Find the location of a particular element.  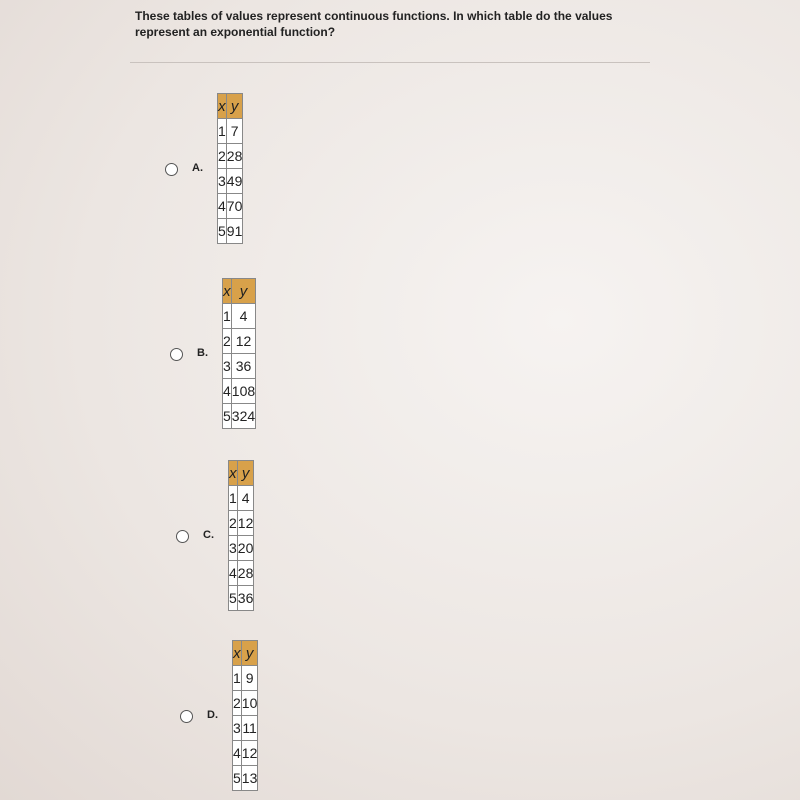

option-letter: B. is located at coordinates (202, 353).